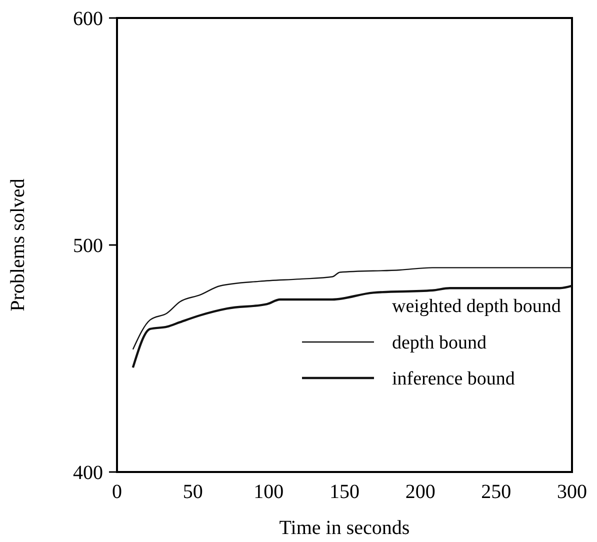 The image size is (597, 542). I want to click on x-tick-label: 0, so click(117, 492).